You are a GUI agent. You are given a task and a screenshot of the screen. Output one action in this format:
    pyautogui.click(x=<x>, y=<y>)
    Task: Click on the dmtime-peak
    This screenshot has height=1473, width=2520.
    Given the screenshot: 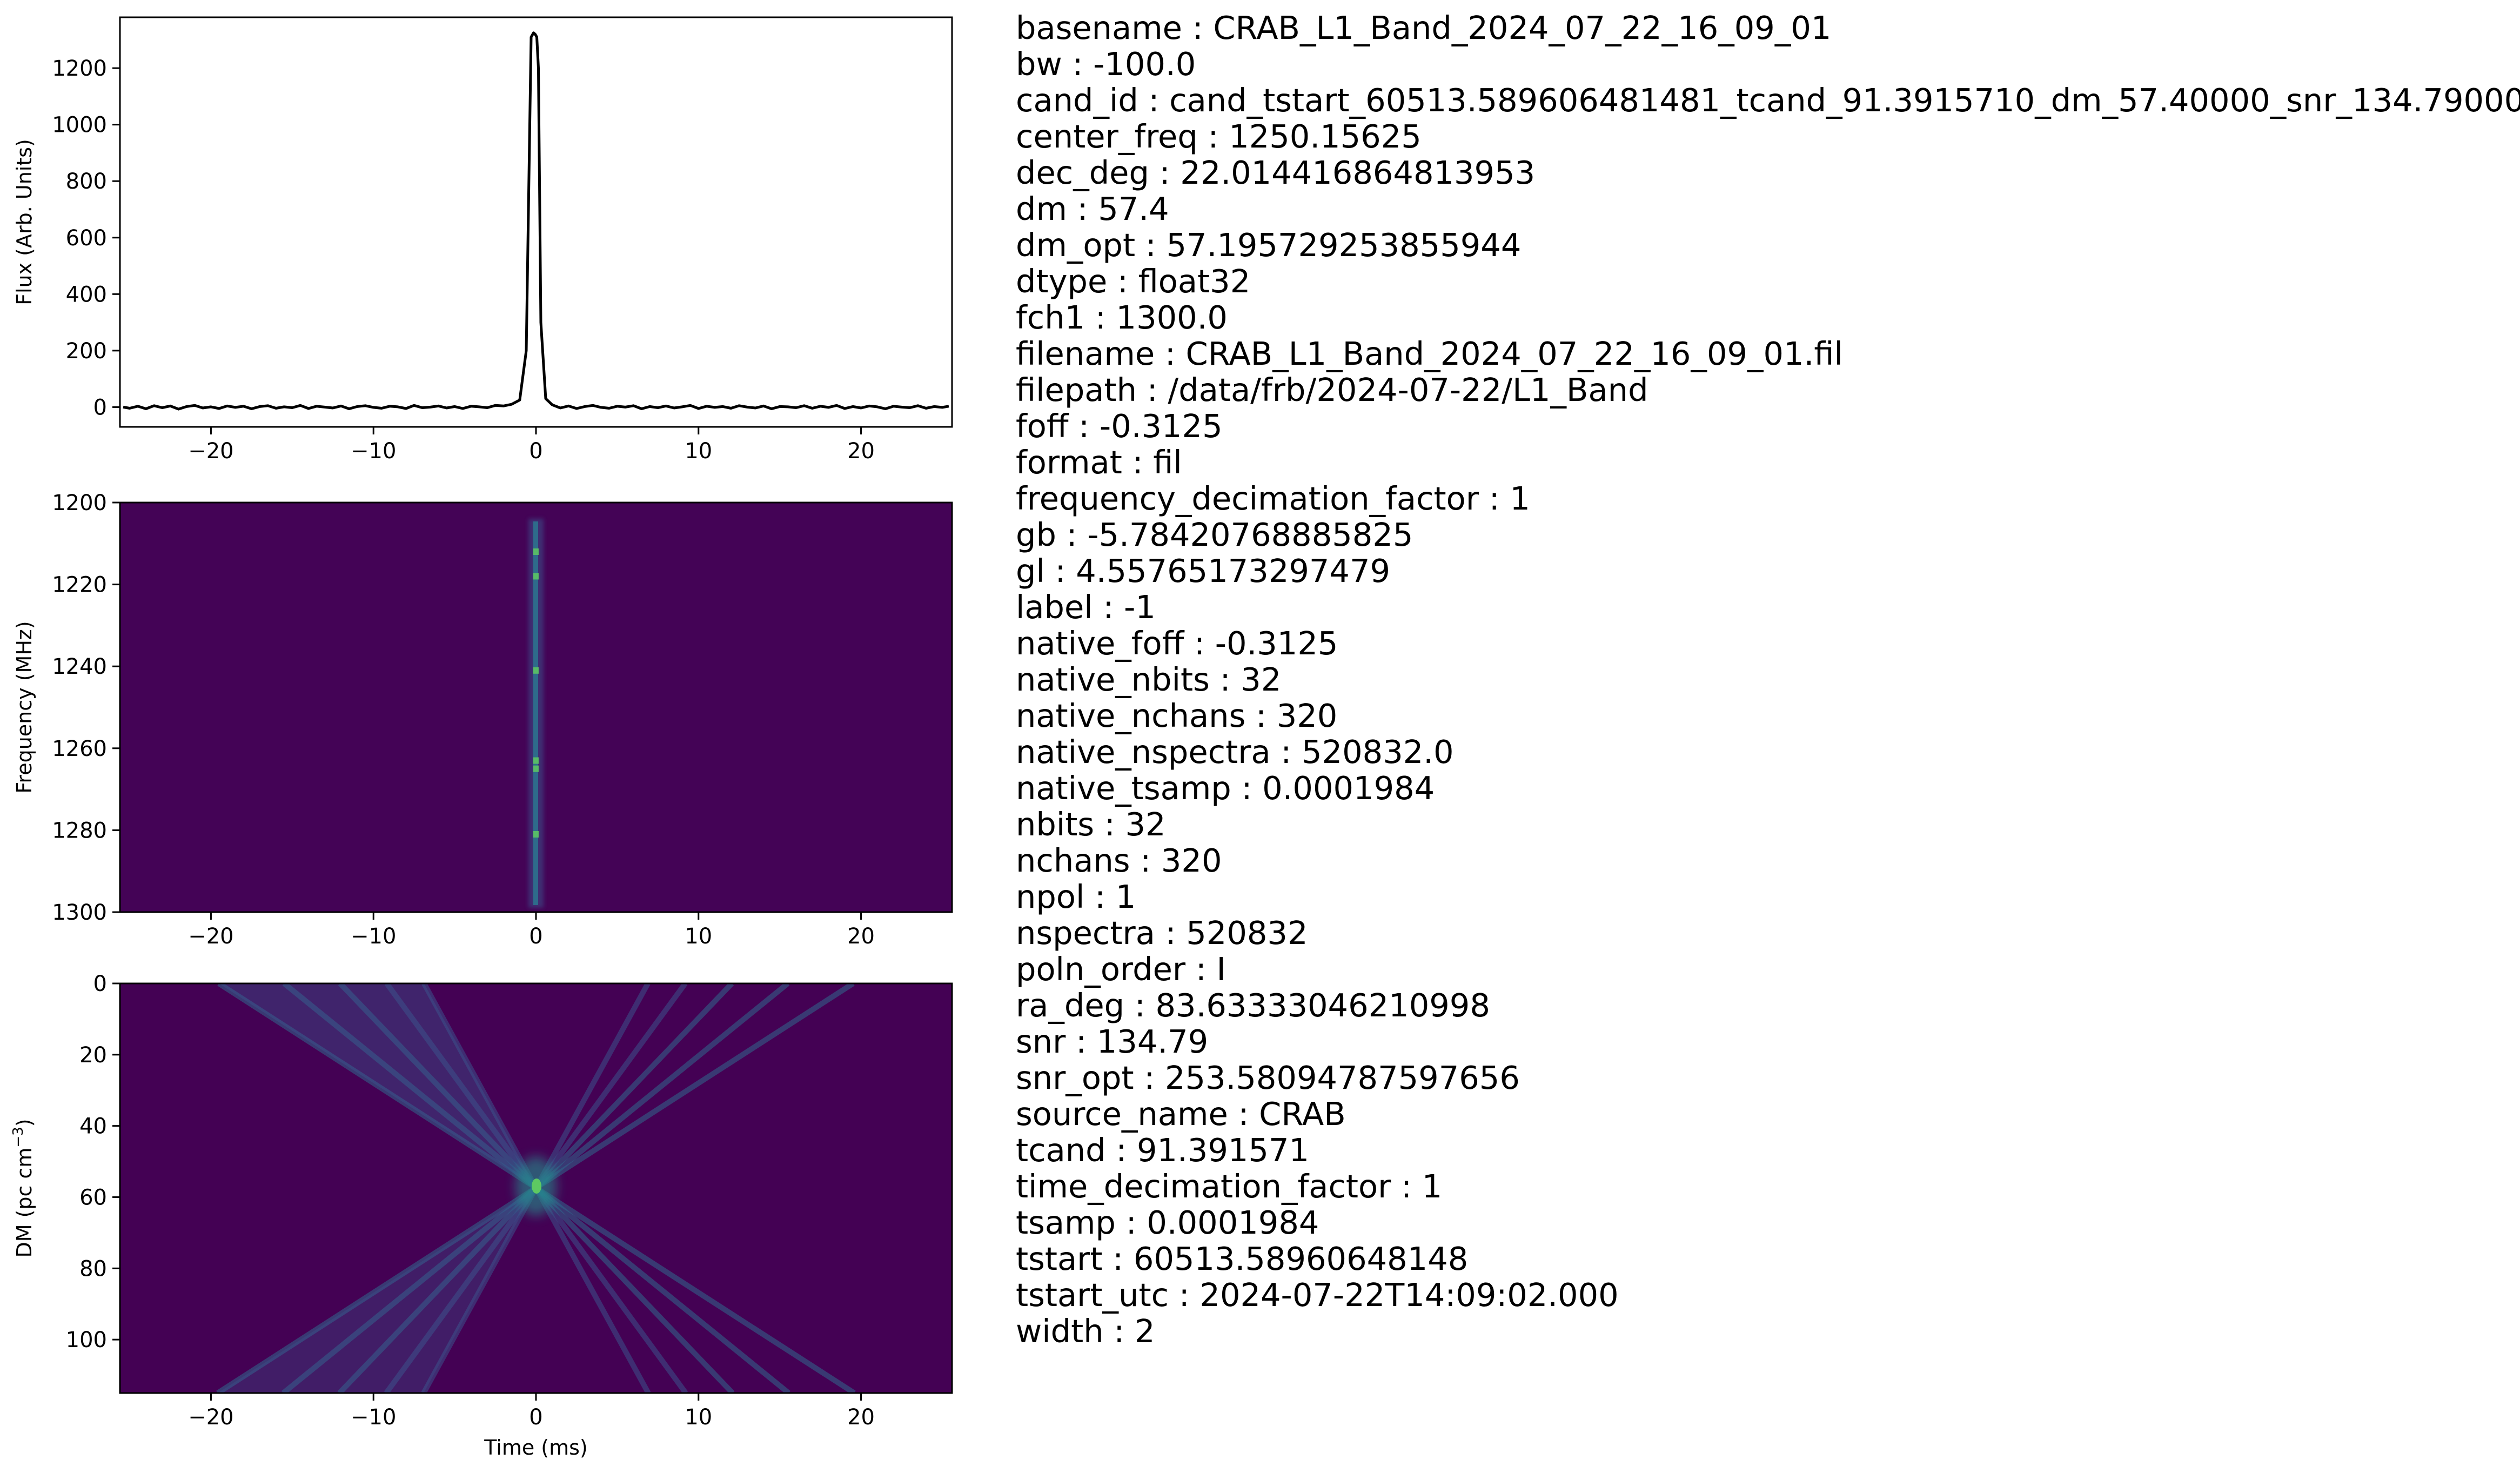 What is the action you would take?
    pyautogui.click(x=536, y=1186)
    